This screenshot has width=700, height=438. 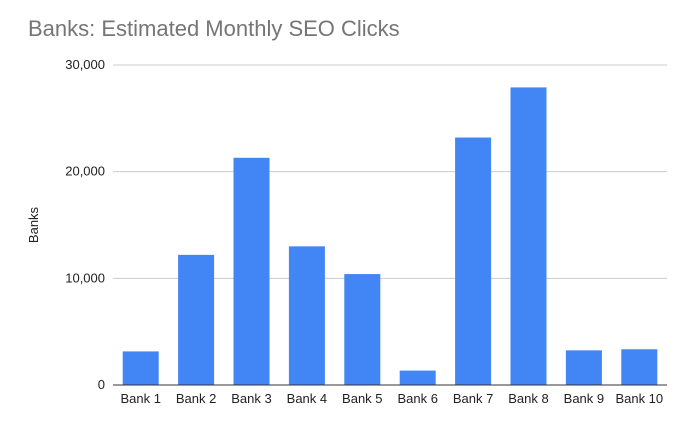 What do you see at coordinates (214, 28) in the screenshot?
I see `chart-title: Banks: Estimated Monthly SEO Clicks` at bounding box center [214, 28].